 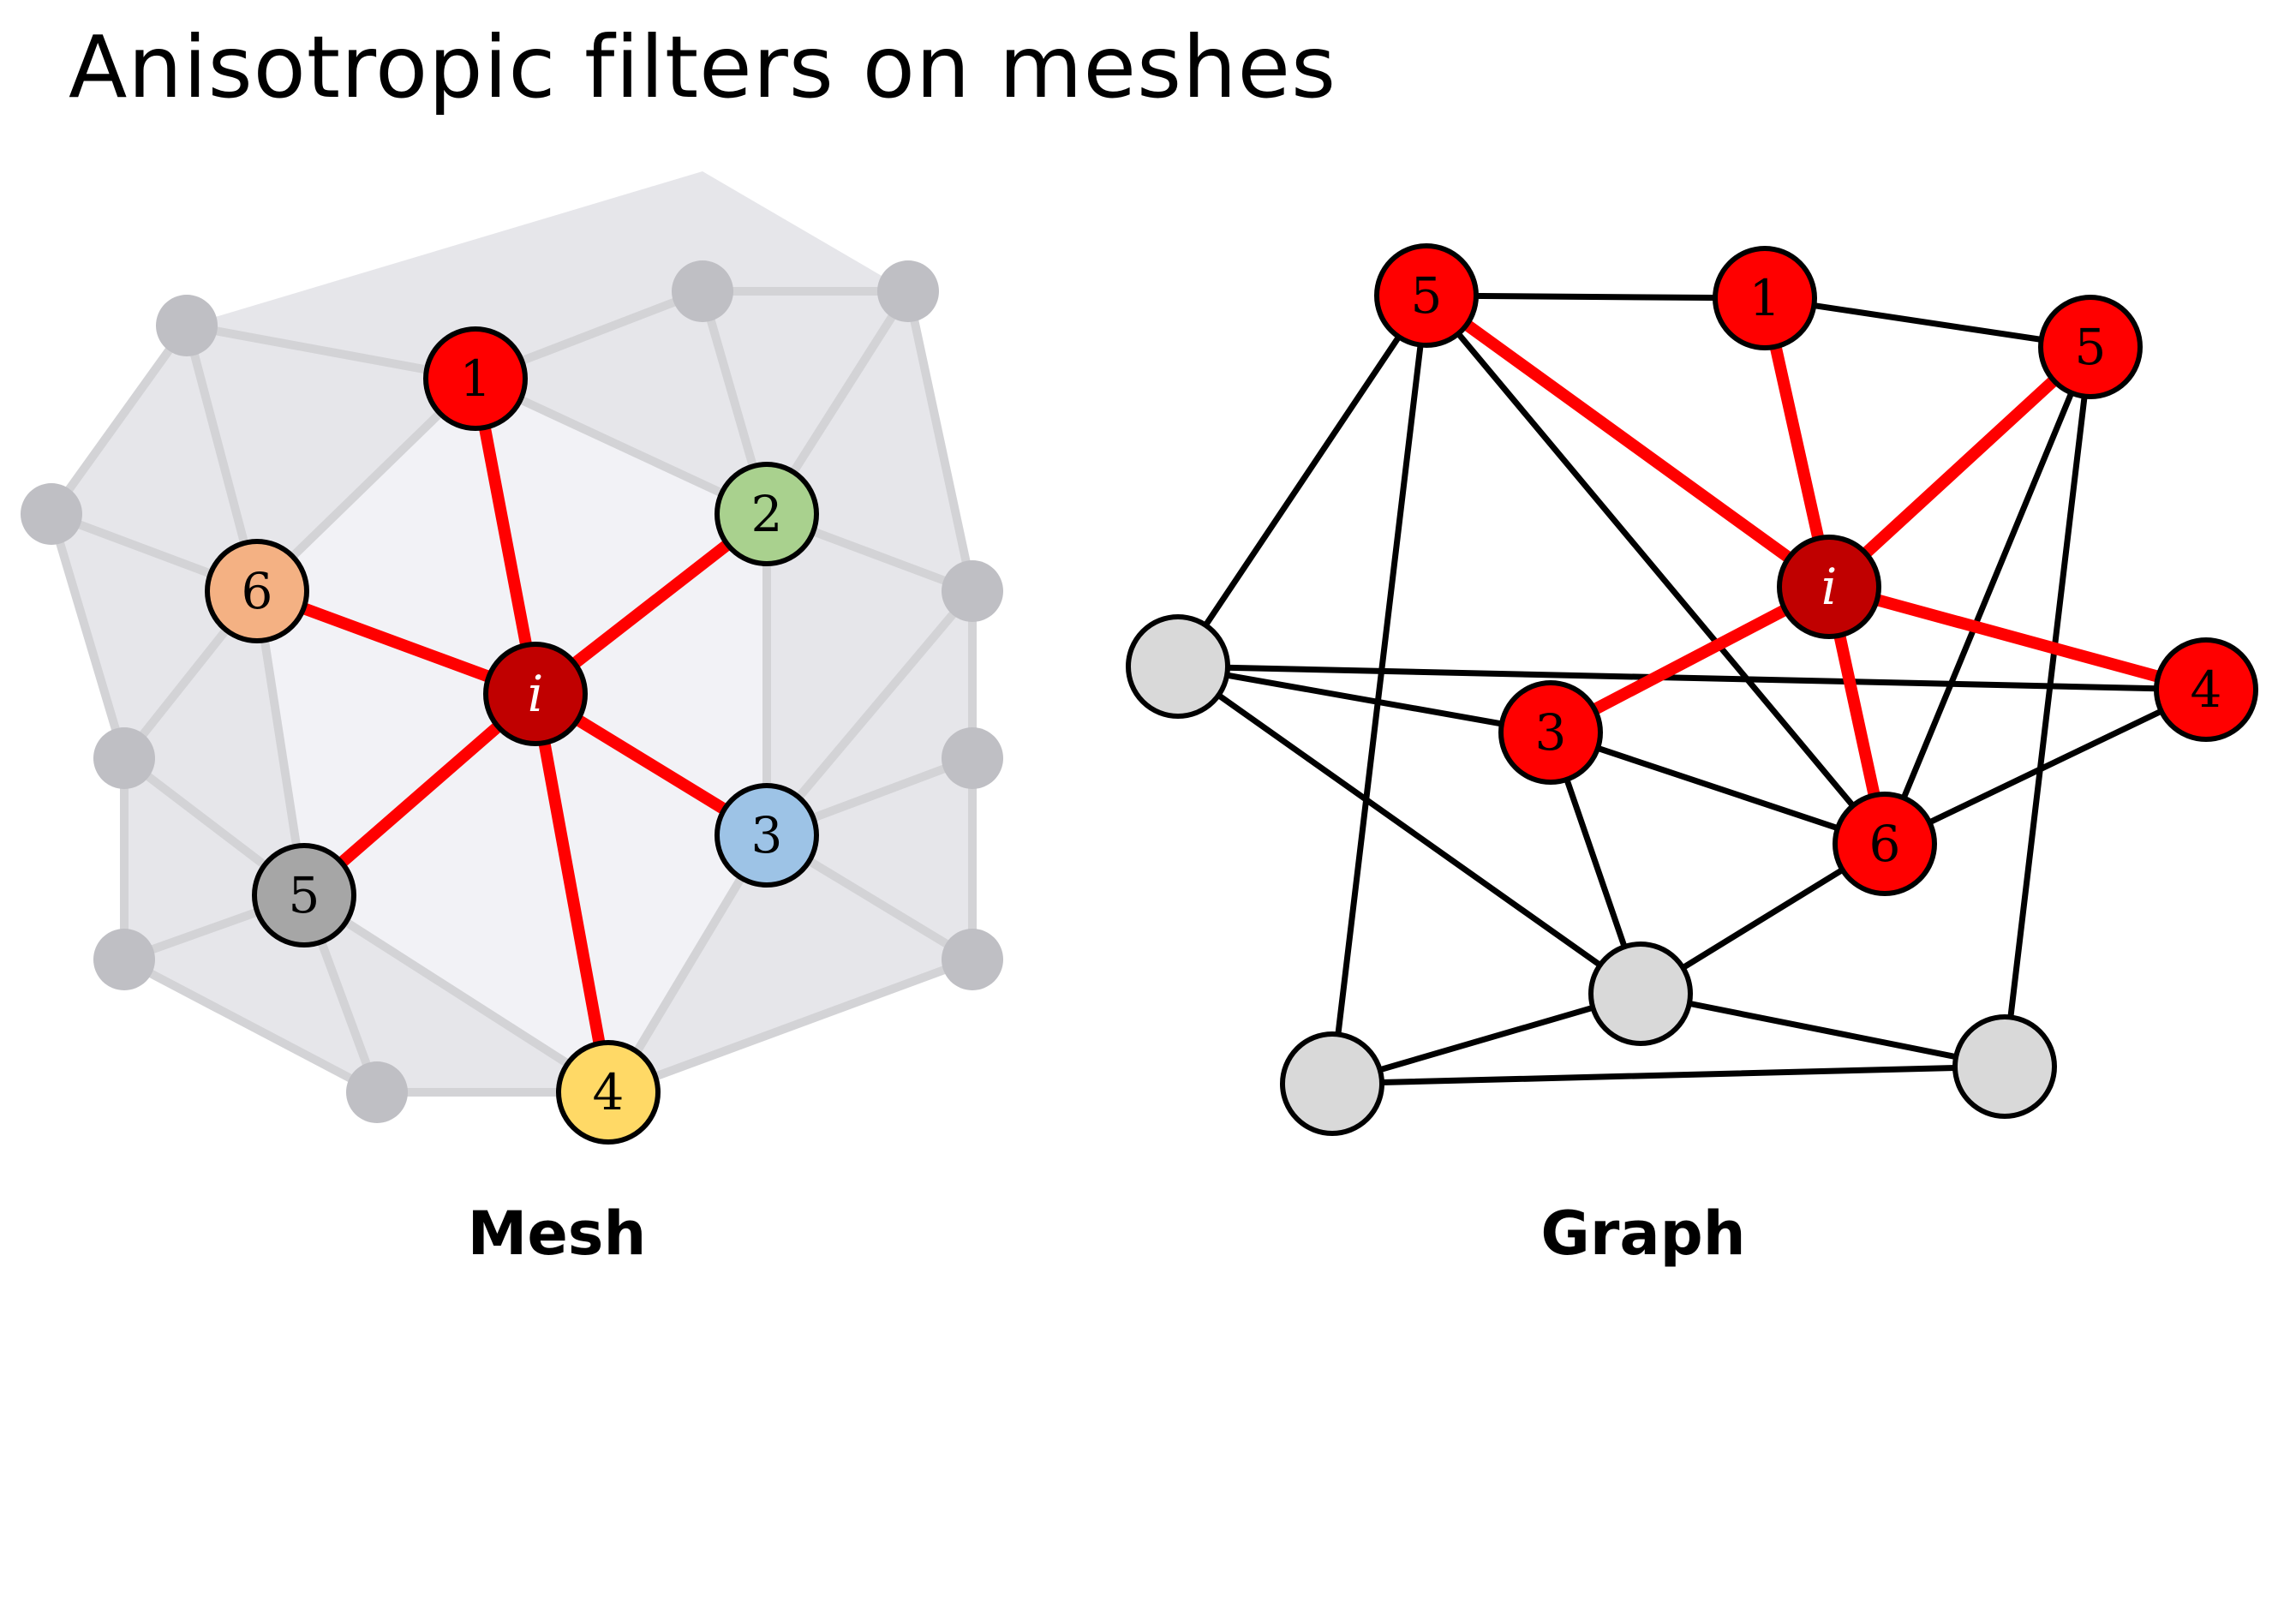 I want to click on mesh-node-5: 5, so click(x=304, y=895).